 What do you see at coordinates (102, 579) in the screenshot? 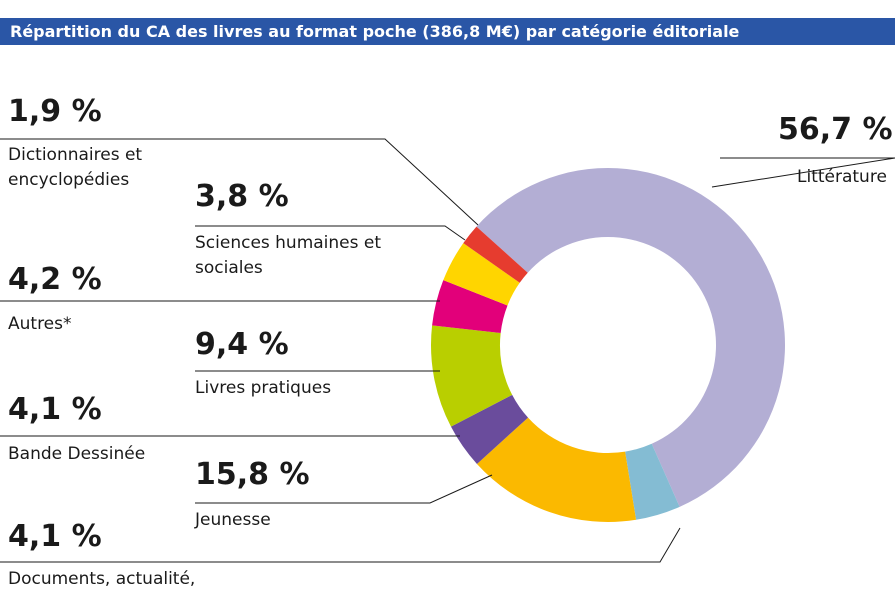
I see `category-label: Documents, actualité, essais` at bounding box center [102, 579].